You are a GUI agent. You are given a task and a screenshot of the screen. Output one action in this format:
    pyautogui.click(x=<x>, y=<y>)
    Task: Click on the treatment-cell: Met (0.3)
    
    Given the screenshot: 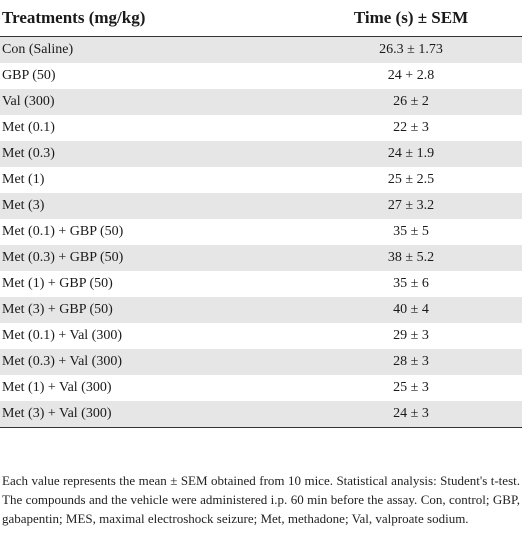 What is the action you would take?
    pyautogui.click(x=28, y=153)
    